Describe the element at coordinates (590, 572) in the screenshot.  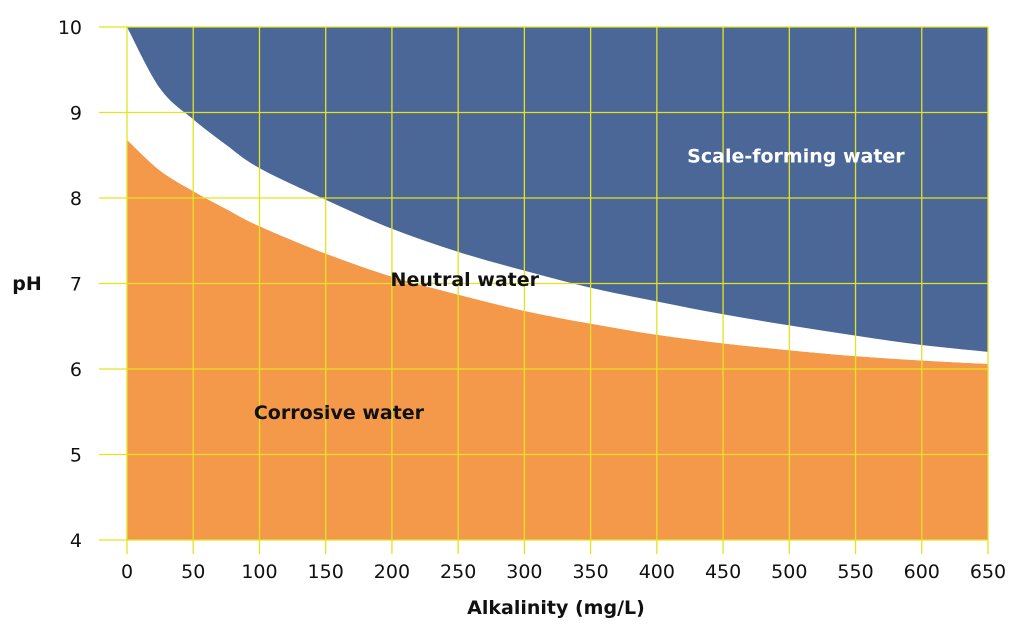
I see `x-tick-label: 350` at that location.